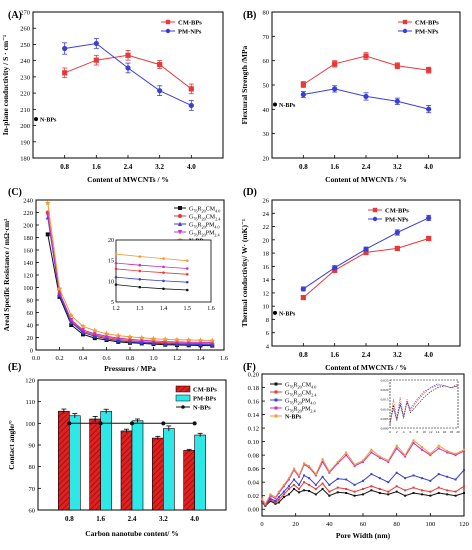 This screenshot has width=472, height=550. Describe the element at coordinates (253, 510) in the screenshot. I see `y-tick-label: 0.00` at that location.